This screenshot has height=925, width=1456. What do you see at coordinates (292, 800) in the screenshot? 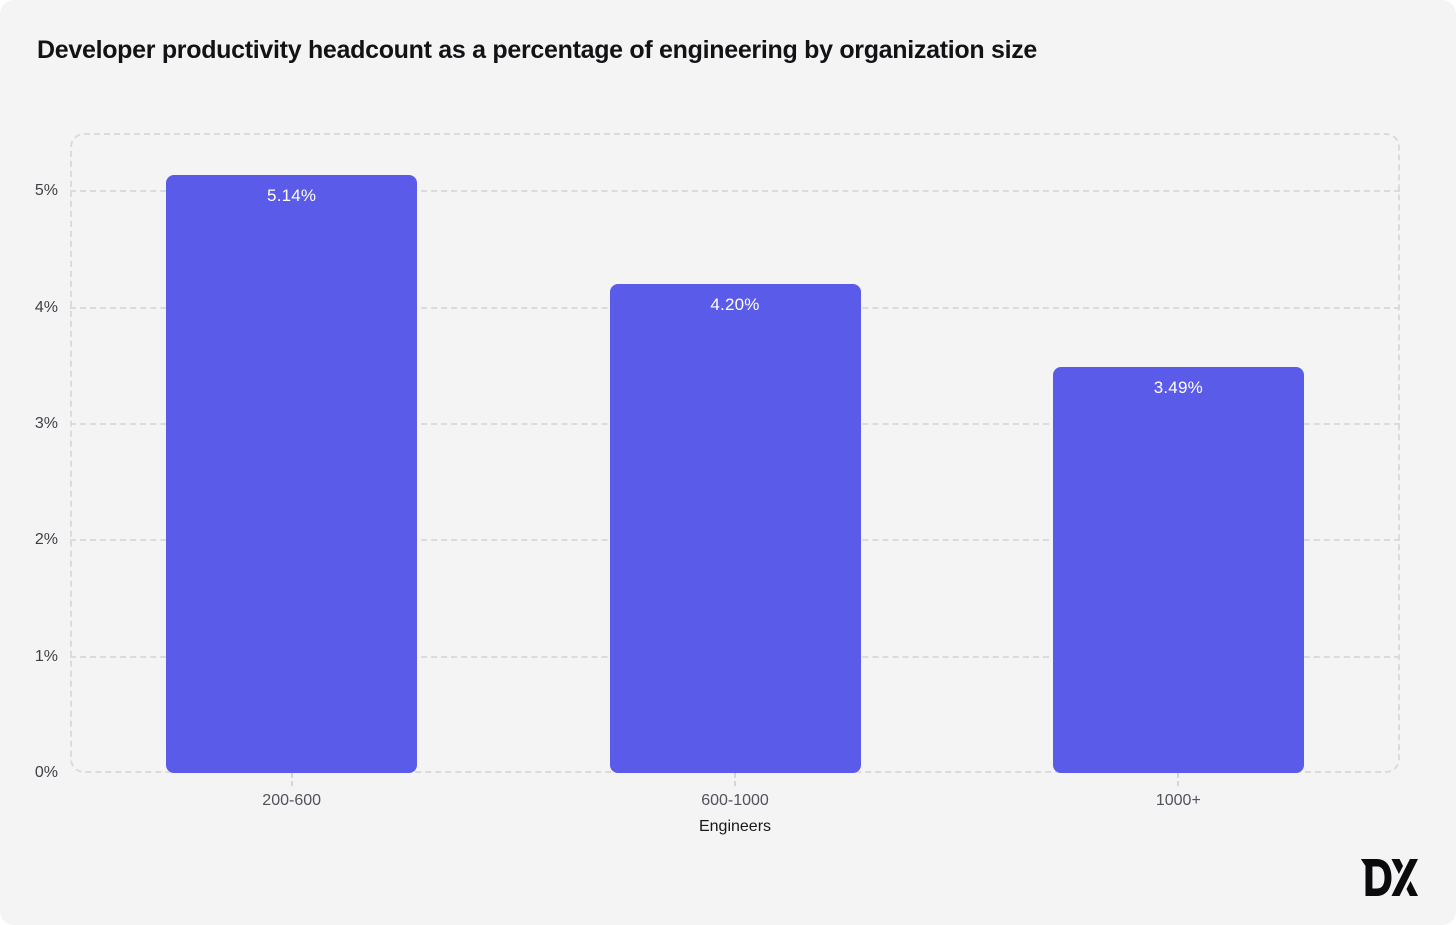
I see `x-tick-label: 200-600` at bounding box center [292, 800].